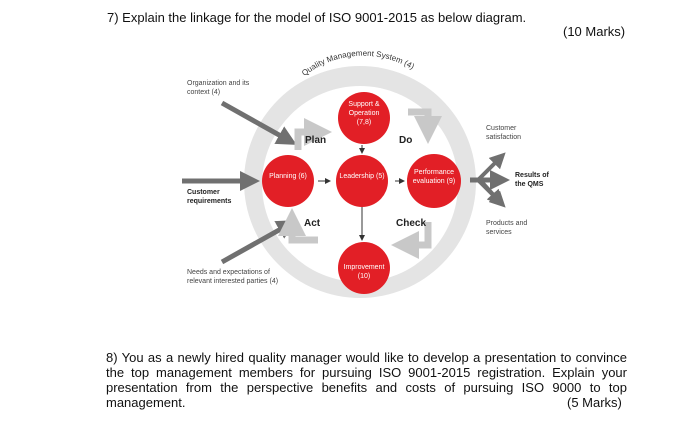  What do you see at coordinates (218, 88) in the screenshot?
I see `input-label: Organization and its context (4)` at bounding box center [218, 88].